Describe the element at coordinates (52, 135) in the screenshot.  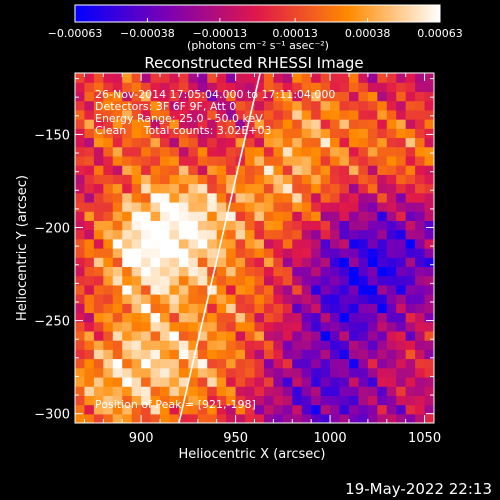
I see `y-tick-label: −150` at that location.